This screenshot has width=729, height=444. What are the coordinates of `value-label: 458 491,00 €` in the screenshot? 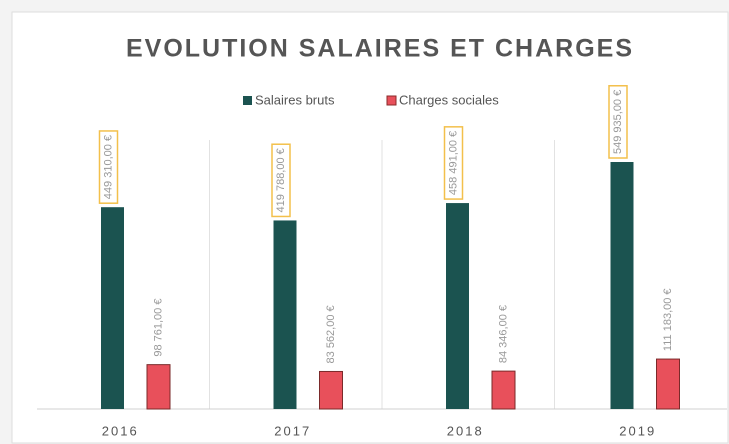 It's located at (453, 163).